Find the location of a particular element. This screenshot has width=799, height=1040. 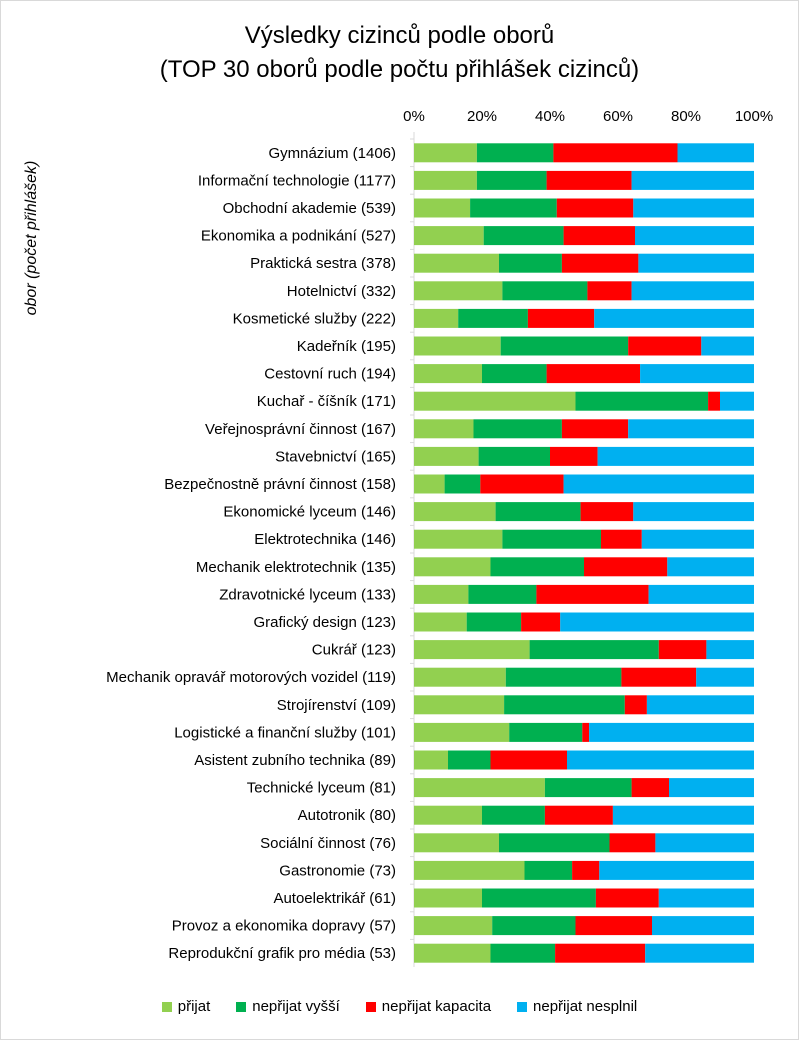

category-label: Autotronik (80) is located at coordinates (347, 815).